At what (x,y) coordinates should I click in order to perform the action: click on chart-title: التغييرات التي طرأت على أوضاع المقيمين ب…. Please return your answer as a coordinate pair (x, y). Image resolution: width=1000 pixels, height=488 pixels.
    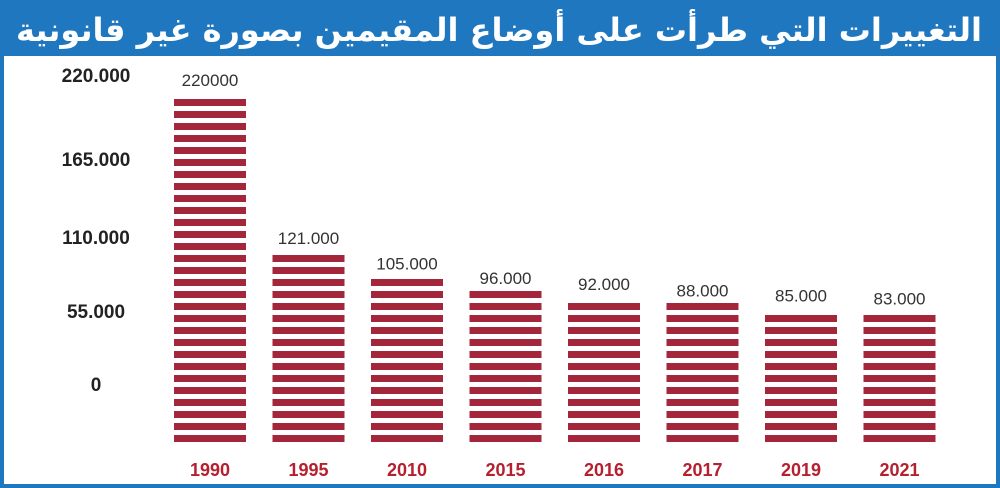
    Looking at the image, I should click on (498, 30).